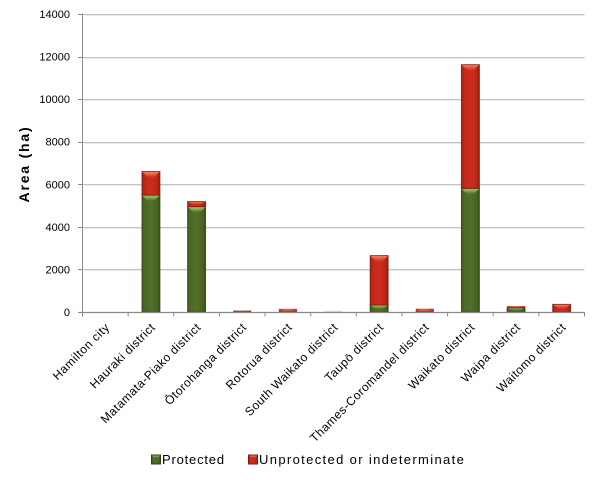  Describe the element at coordinates (362, 459) in the screenshot. I see `svg-text: Unprotected or indeterminate` at that location.